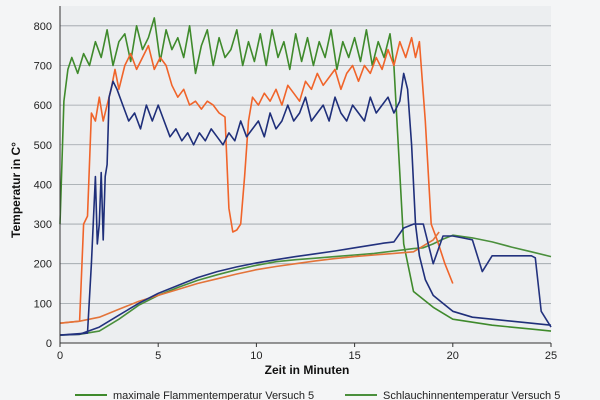 The height and width of the screenshot is (400, 600). I want to click on x-axis-title: Zeit in Minuten, so click(307, 370).